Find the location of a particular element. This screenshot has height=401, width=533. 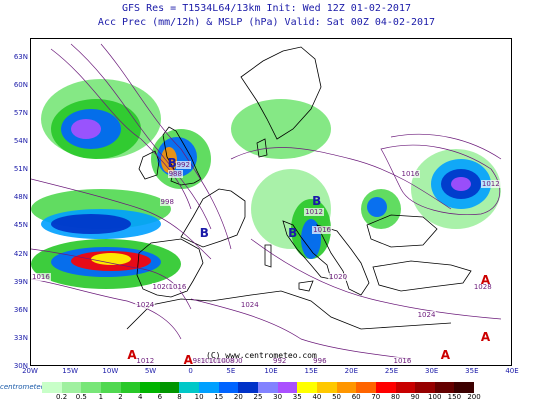

scale-label: 1 is located at coordinates (101, 397).